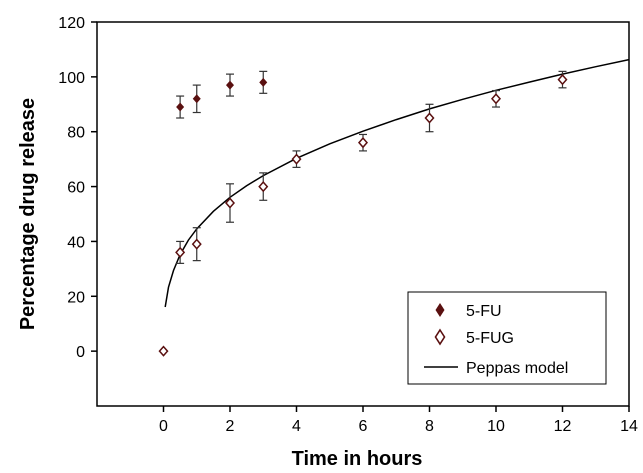 The image size is (643, 473). I want to click on legend-marker-5-fu, so click(440, 310).